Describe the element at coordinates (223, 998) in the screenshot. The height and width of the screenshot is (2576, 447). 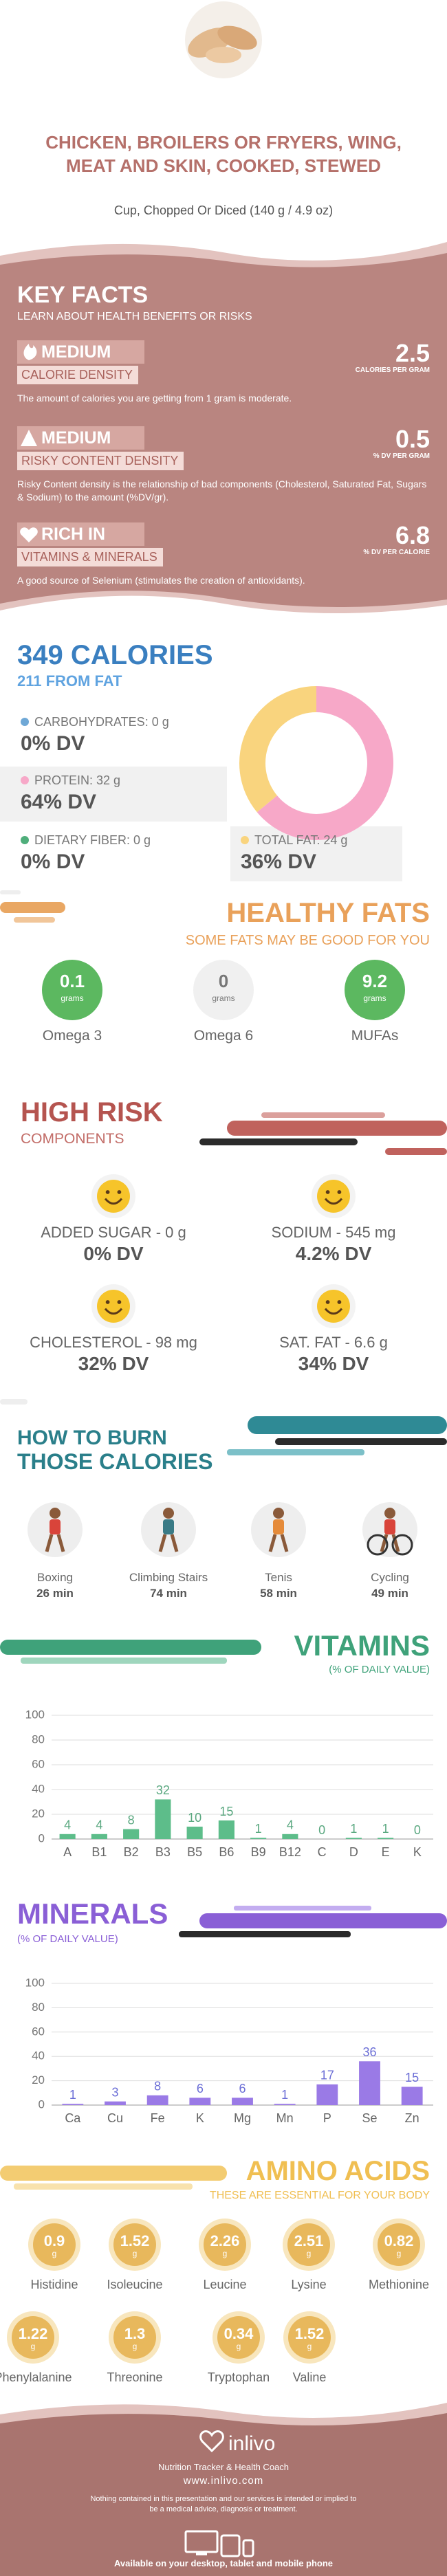
I see `fat-unit: grams` at that location.